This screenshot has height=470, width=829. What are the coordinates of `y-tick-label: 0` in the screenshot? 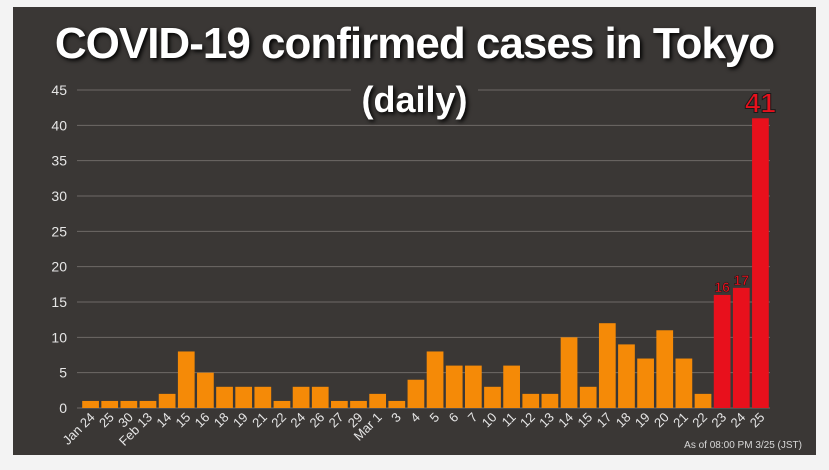 It's located at (63, 408).